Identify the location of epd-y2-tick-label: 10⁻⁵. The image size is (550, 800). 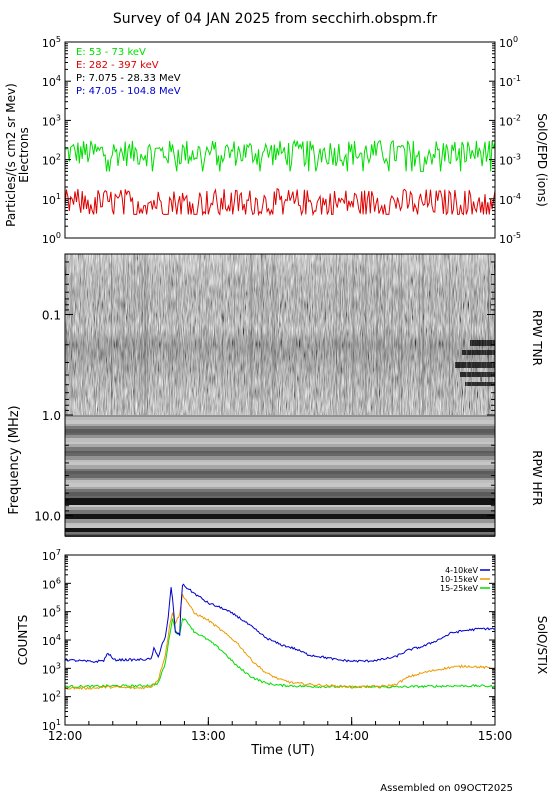
(510, 238).